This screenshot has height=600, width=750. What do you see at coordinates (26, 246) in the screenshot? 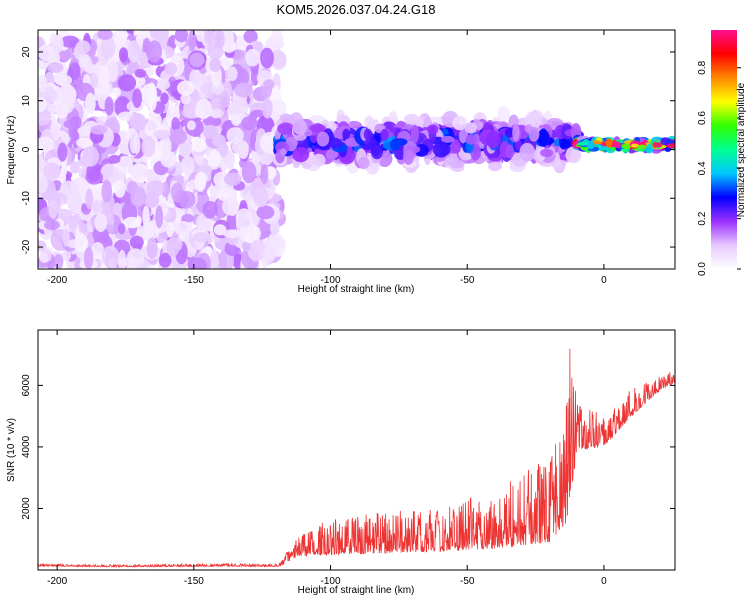
I see `spectrogram-y-tick-label: -20` at bounding box center [26, 246].